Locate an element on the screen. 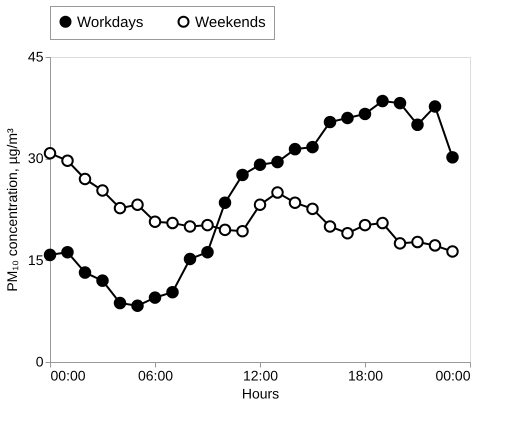 This screenshot has height=428, width=531. legend-label: Weekends is located at coordinates (230, 22).